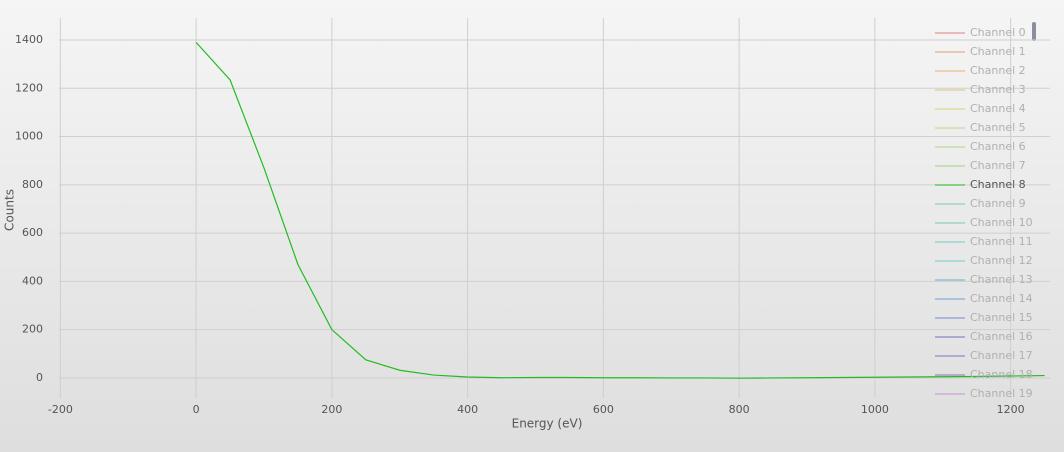 This screenshot has width=1064, height=452. I want to click on y-tick-label: 200, so click(32, 329).